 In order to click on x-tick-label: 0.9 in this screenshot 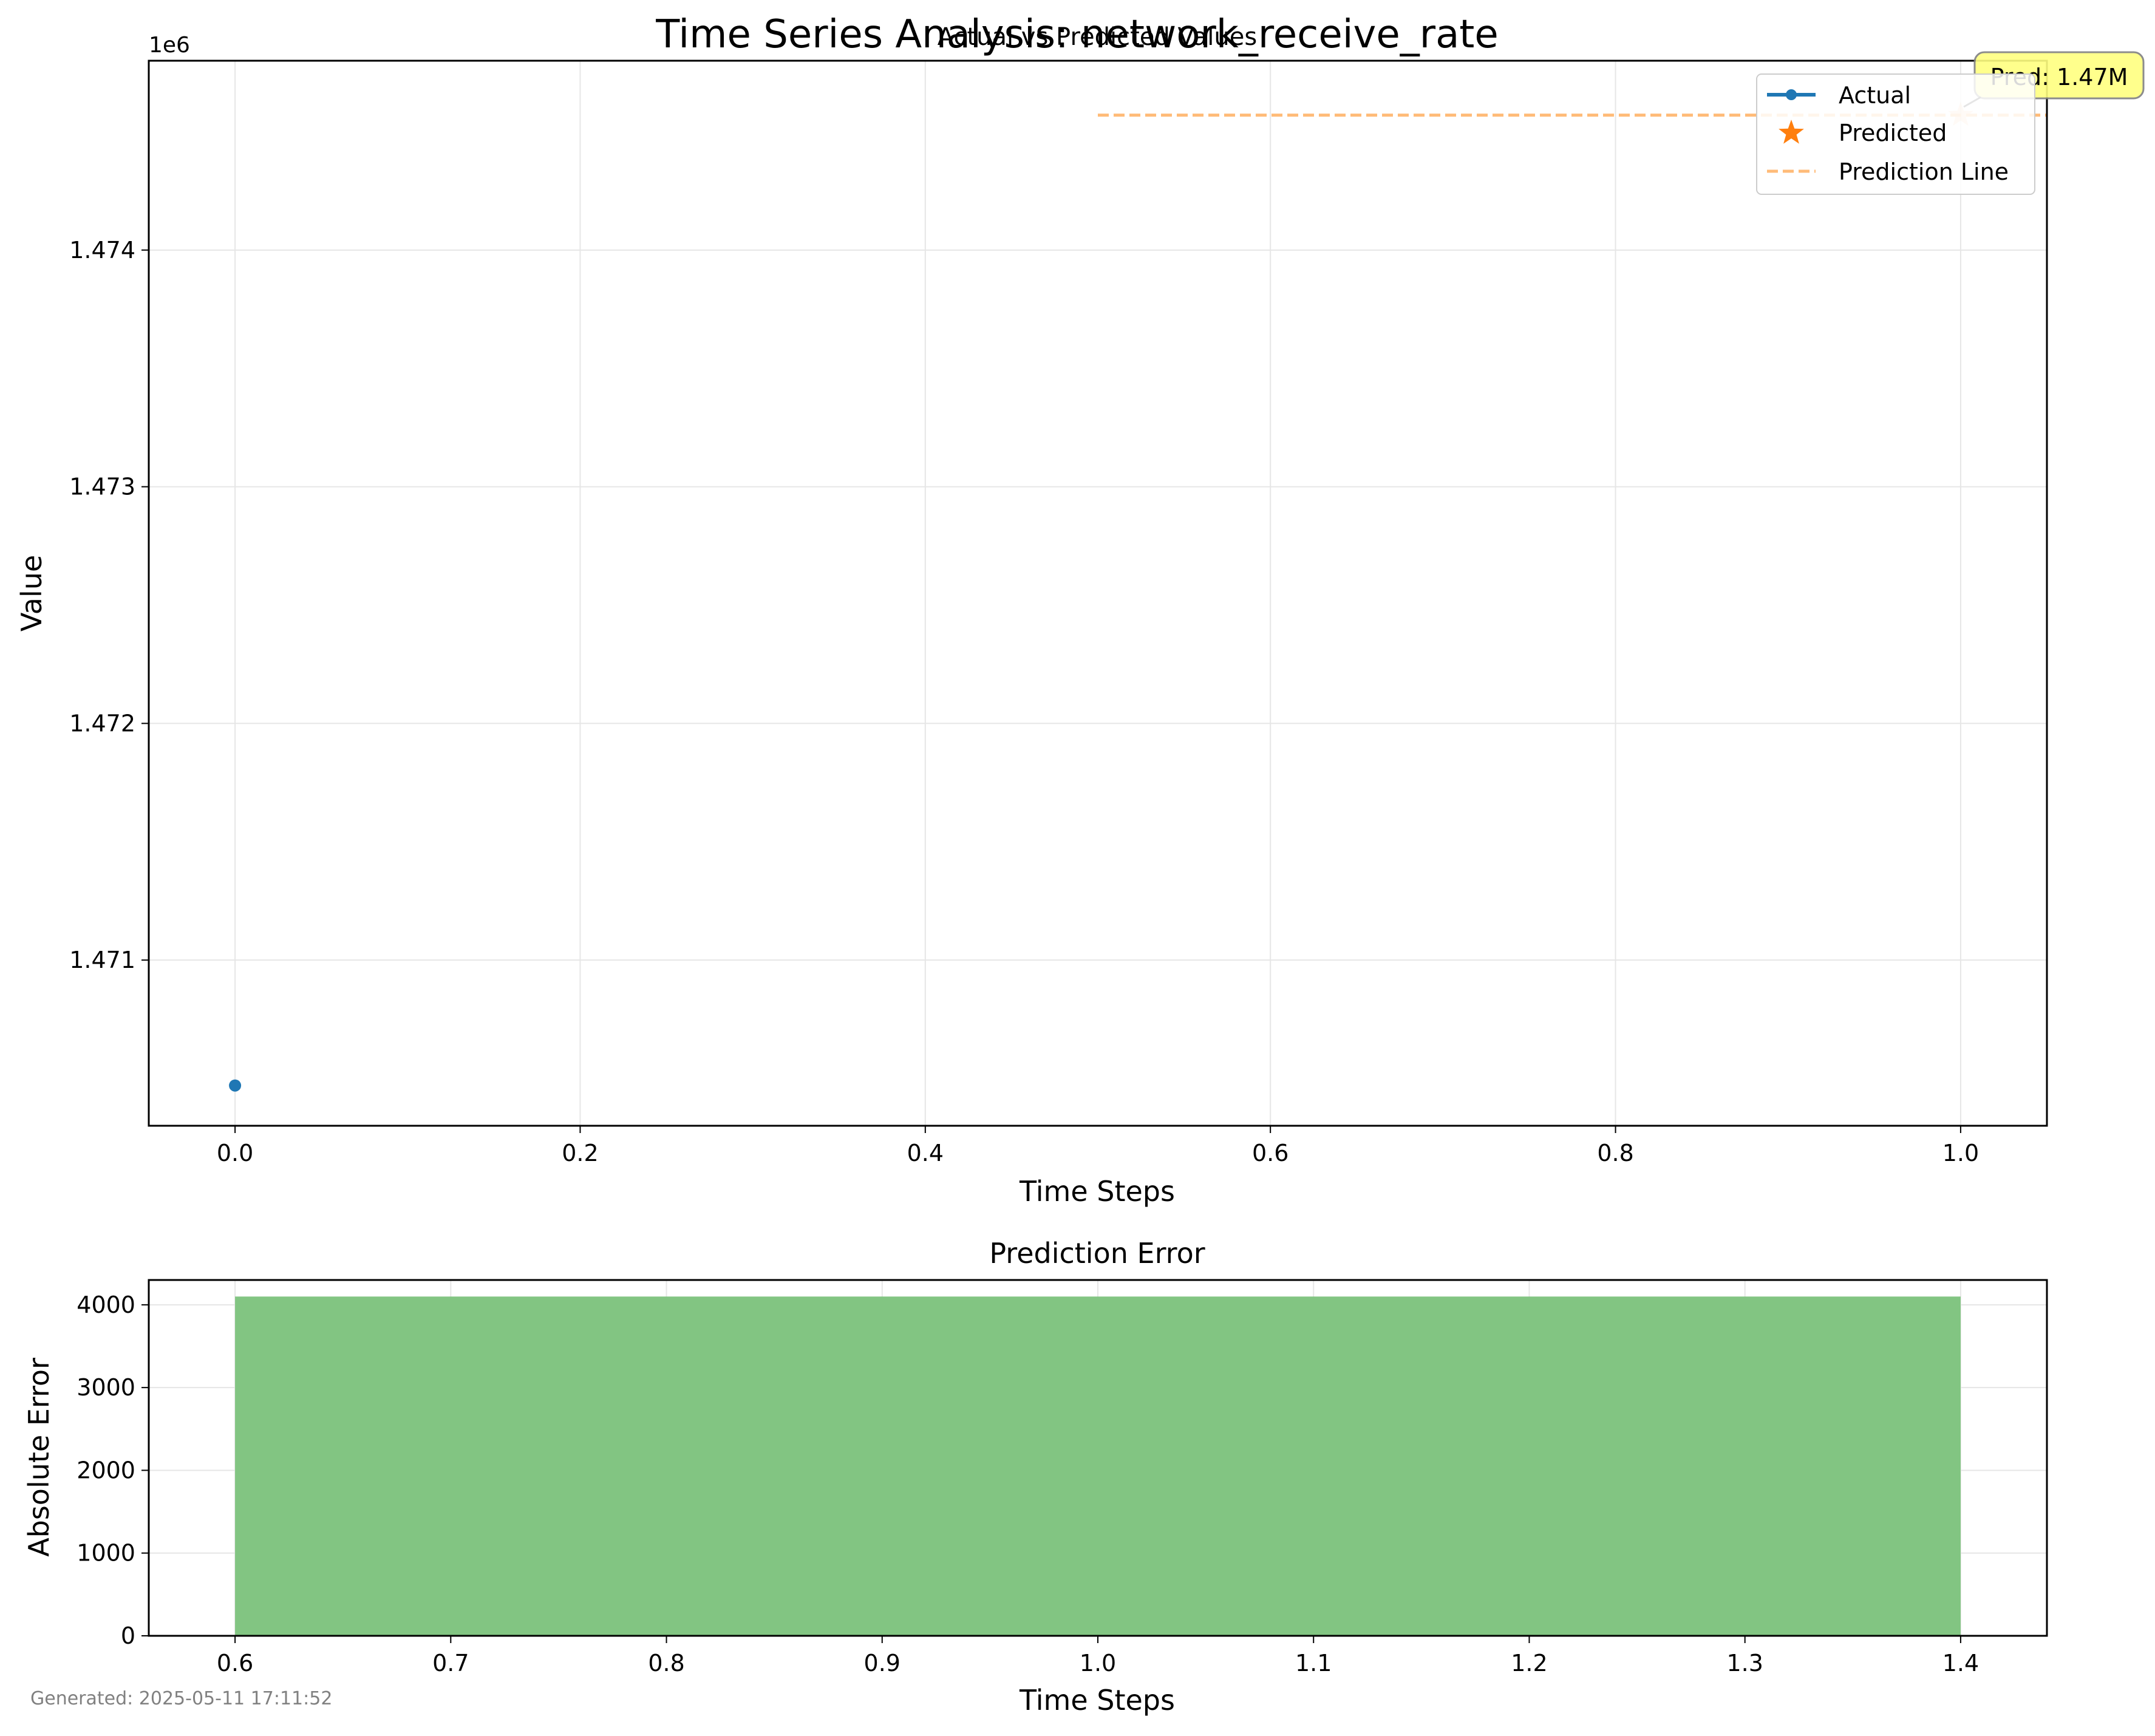, I will do `click(882, 1663)`.